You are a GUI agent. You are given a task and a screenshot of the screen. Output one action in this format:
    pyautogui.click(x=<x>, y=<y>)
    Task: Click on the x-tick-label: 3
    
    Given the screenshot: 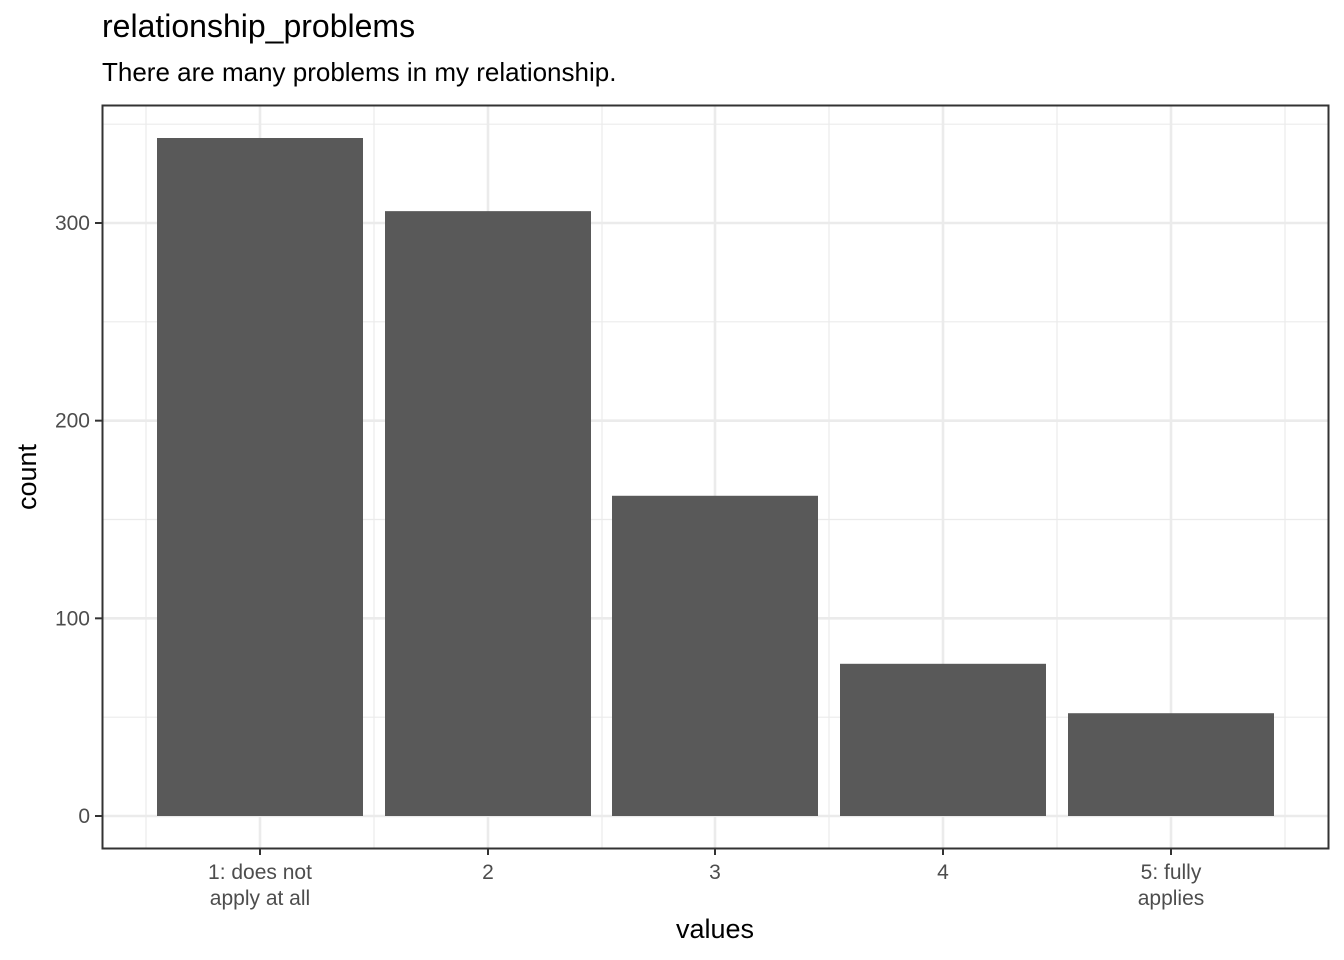 What is the action you would take?
    pyautogui.click(x=715, y=872)
    